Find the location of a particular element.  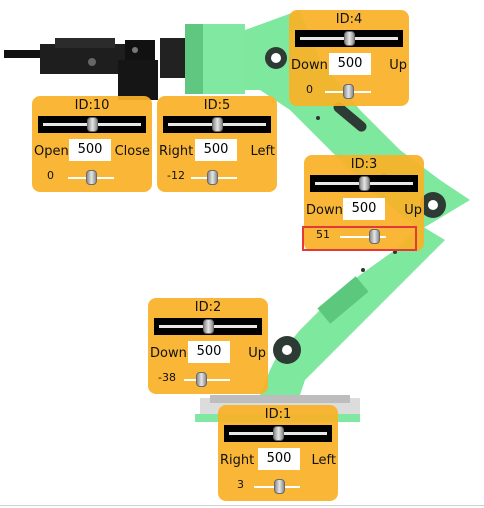

servo-title: ID:10 is located at coordinates (92, 105).